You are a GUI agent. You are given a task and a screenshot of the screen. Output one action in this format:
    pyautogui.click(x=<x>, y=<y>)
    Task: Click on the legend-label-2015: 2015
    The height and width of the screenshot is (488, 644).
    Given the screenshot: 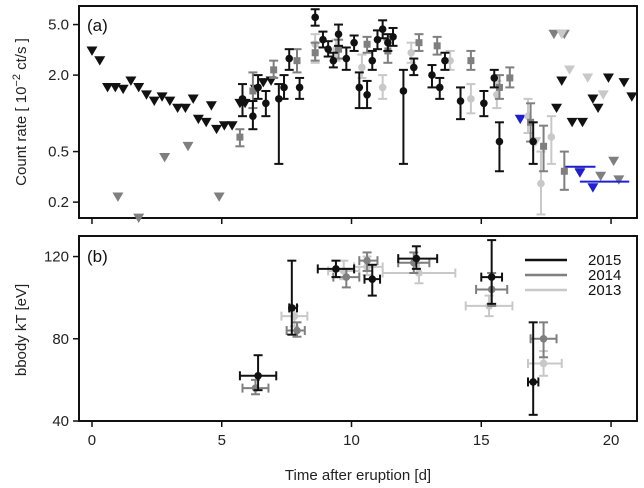 What is the action you would take?
    pyautogui.click(x=604, y=260)
    